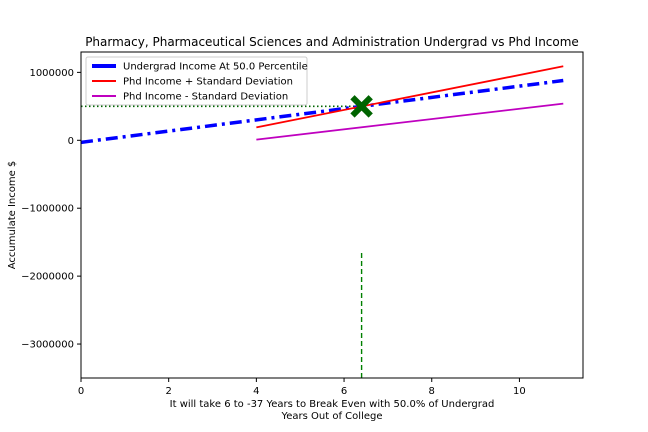  I want to click on x-axis: 0 2 4 6 8 10, so click(302, 387).